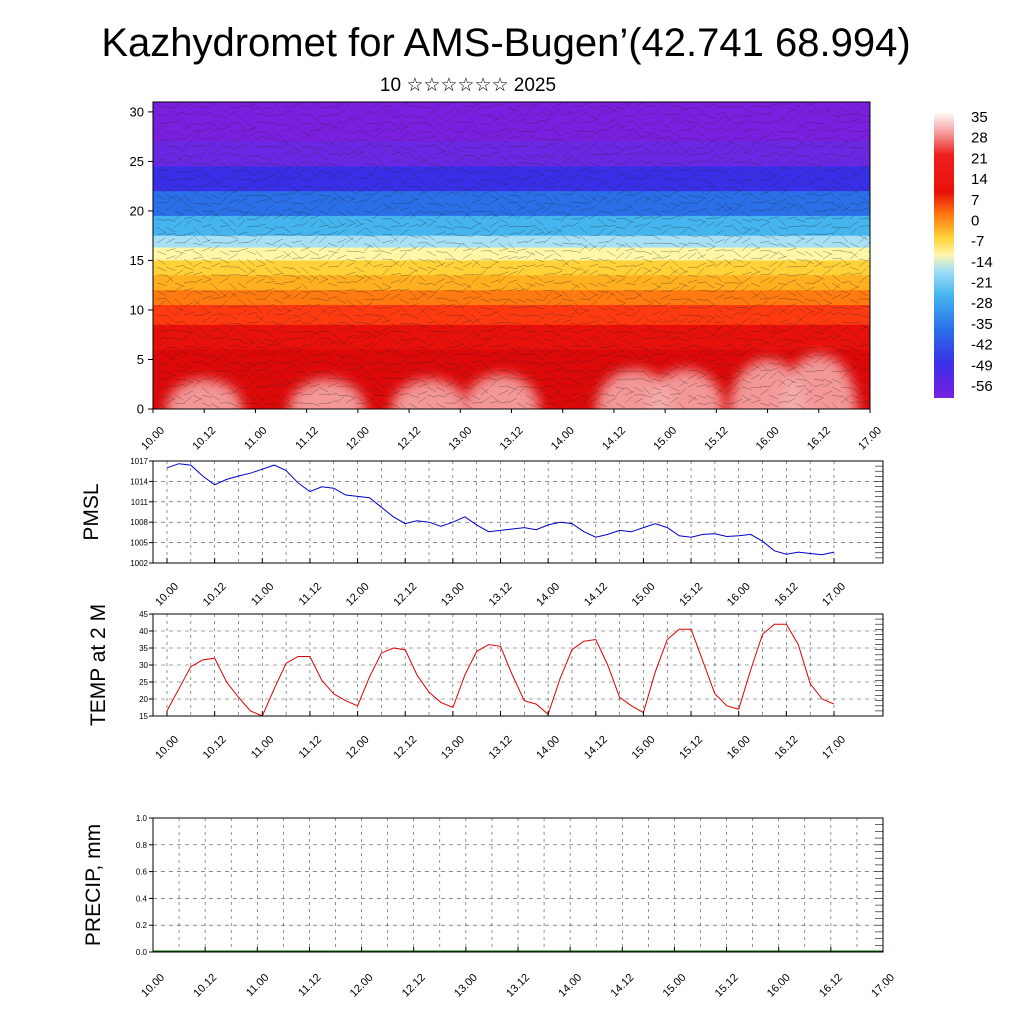  What do you see at coordinates (622, 986) in the screenshot?
I see `precip-xtick-label-9: 14.12` at bounding box center [622, 986].